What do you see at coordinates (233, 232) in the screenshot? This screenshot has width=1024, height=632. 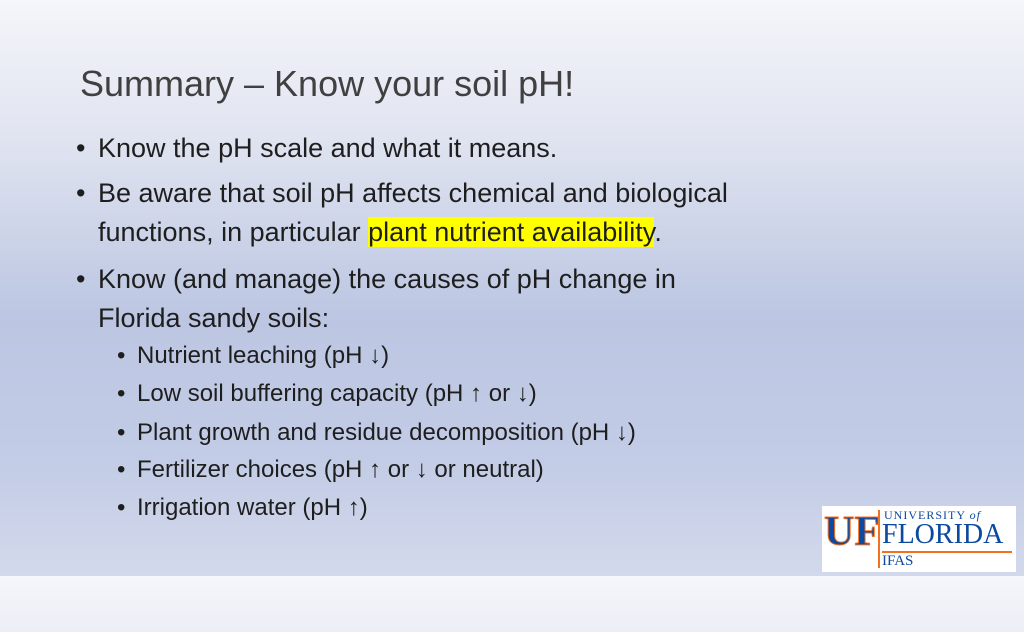 I see `bullet-text: functions, in particular` at bounding box center [233, 232].